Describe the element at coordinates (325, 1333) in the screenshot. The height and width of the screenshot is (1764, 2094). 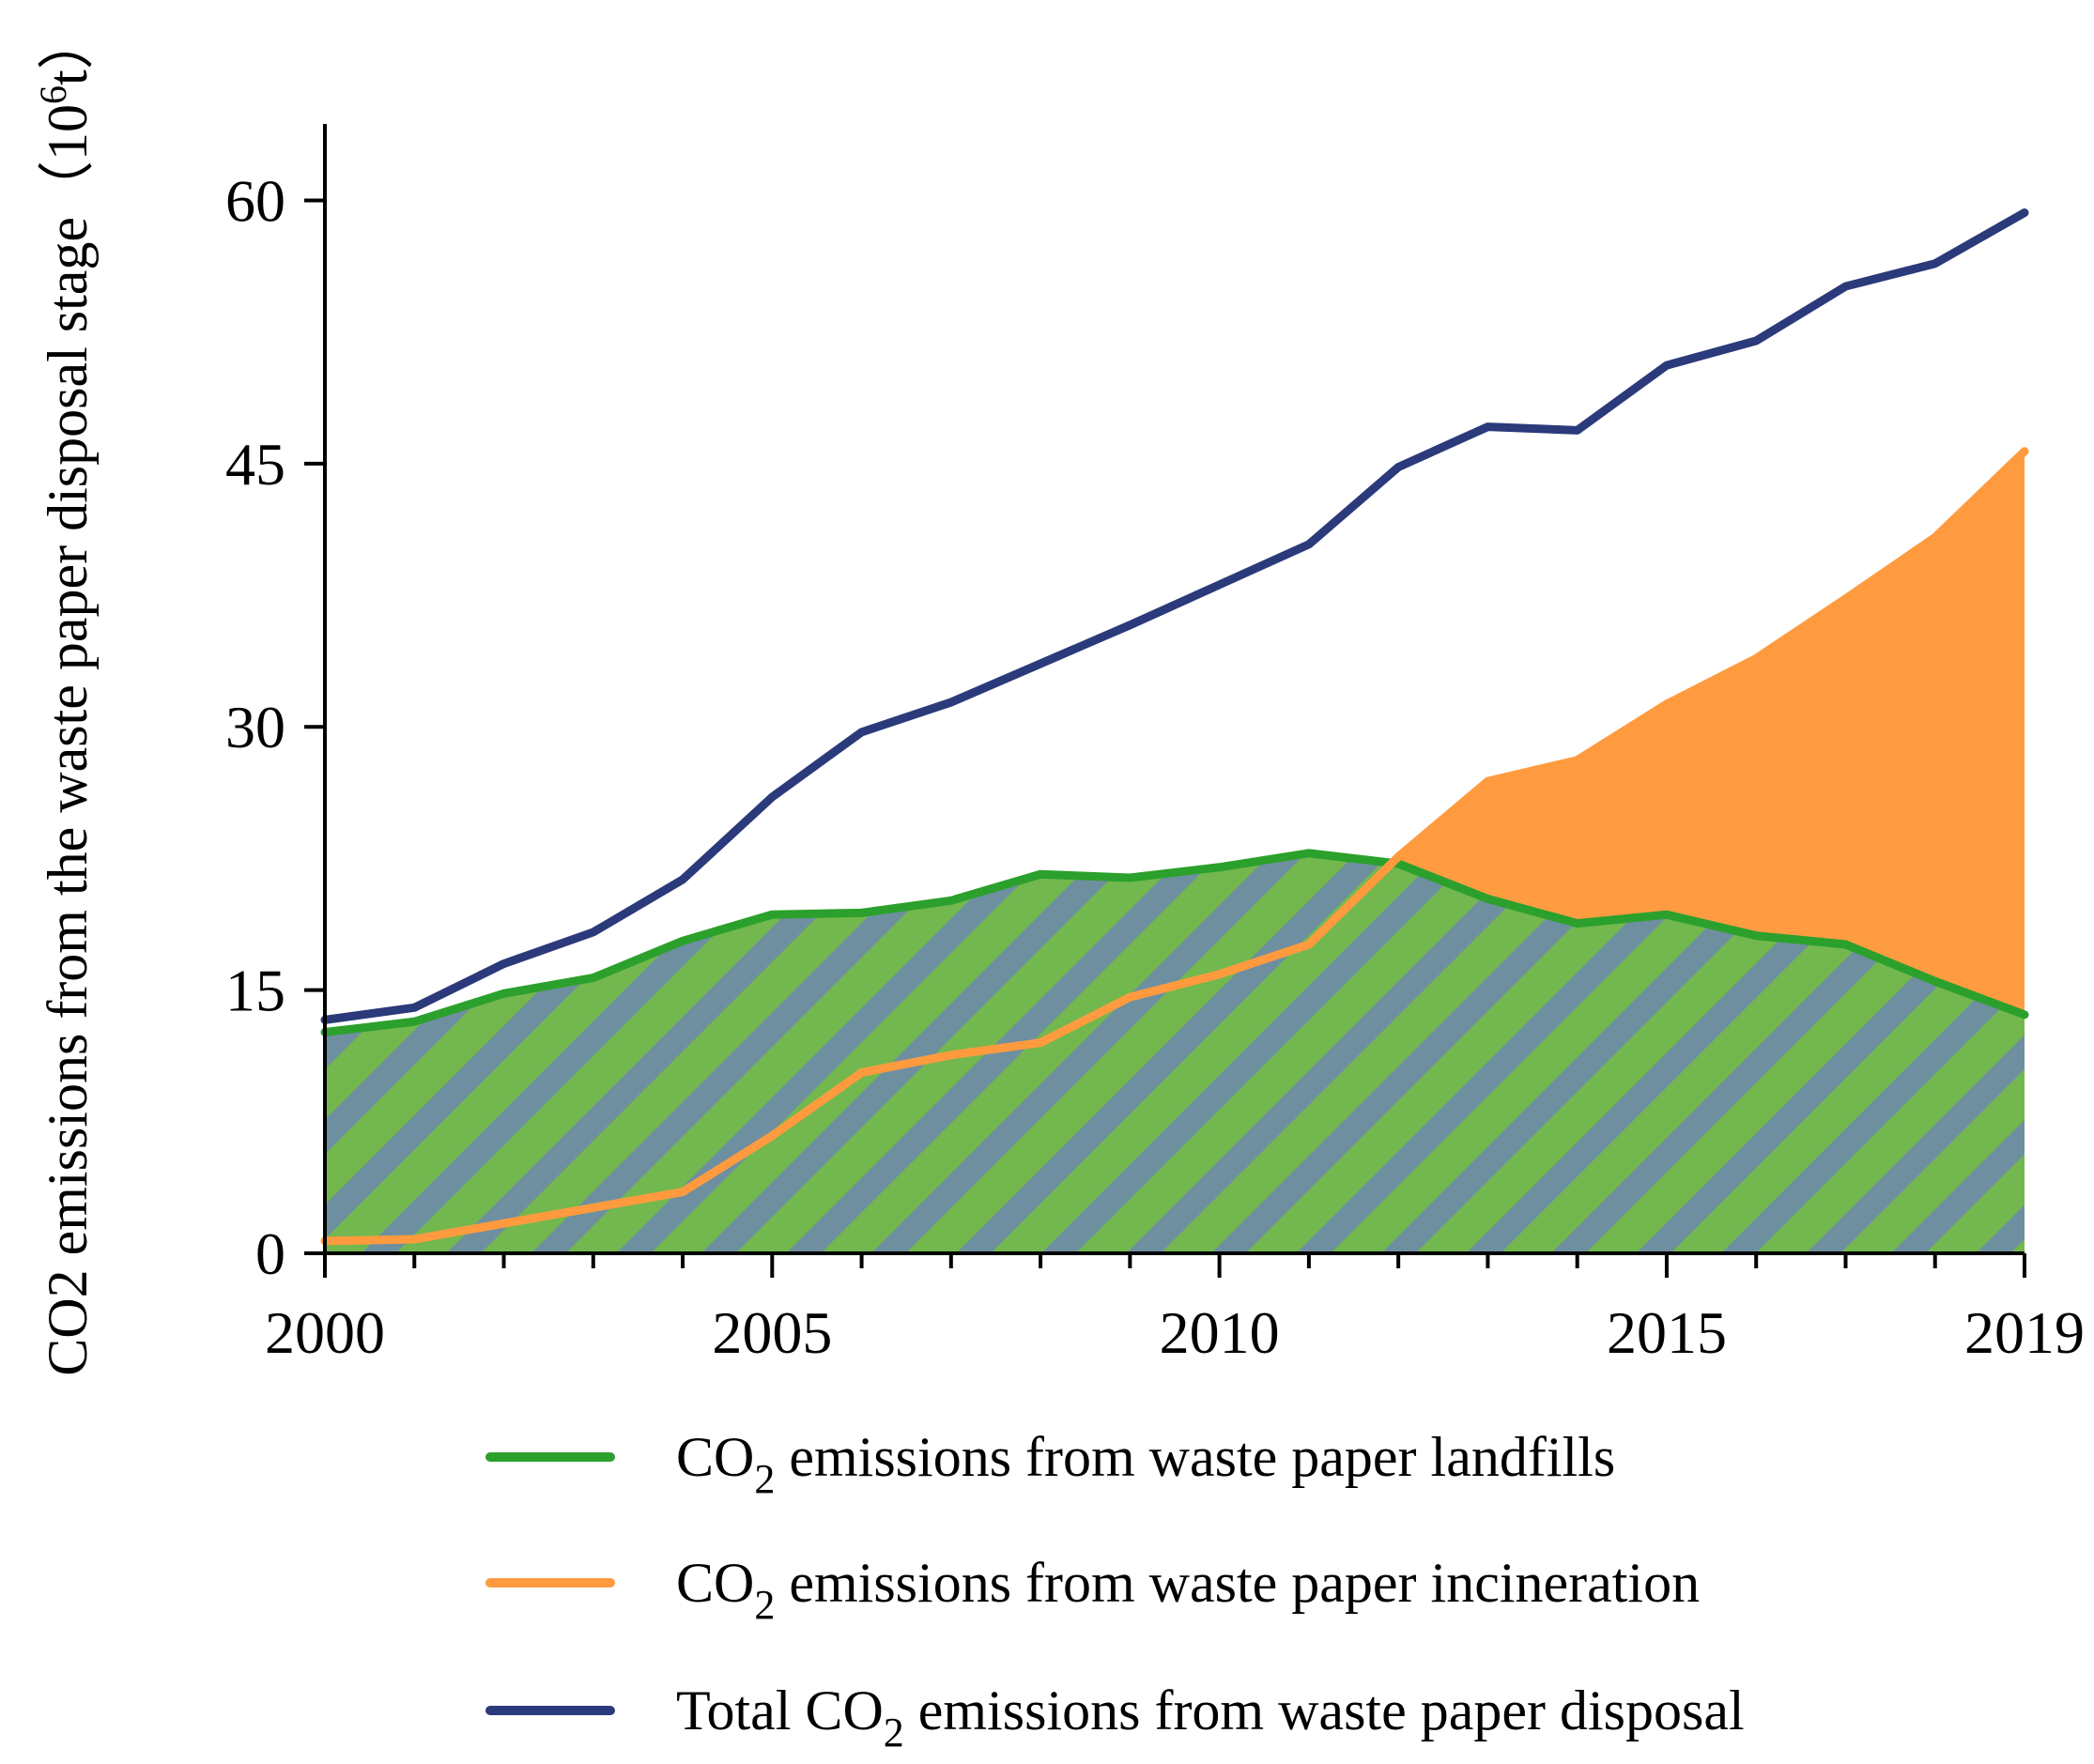
I see `x-tick-label: 2000` at that location.